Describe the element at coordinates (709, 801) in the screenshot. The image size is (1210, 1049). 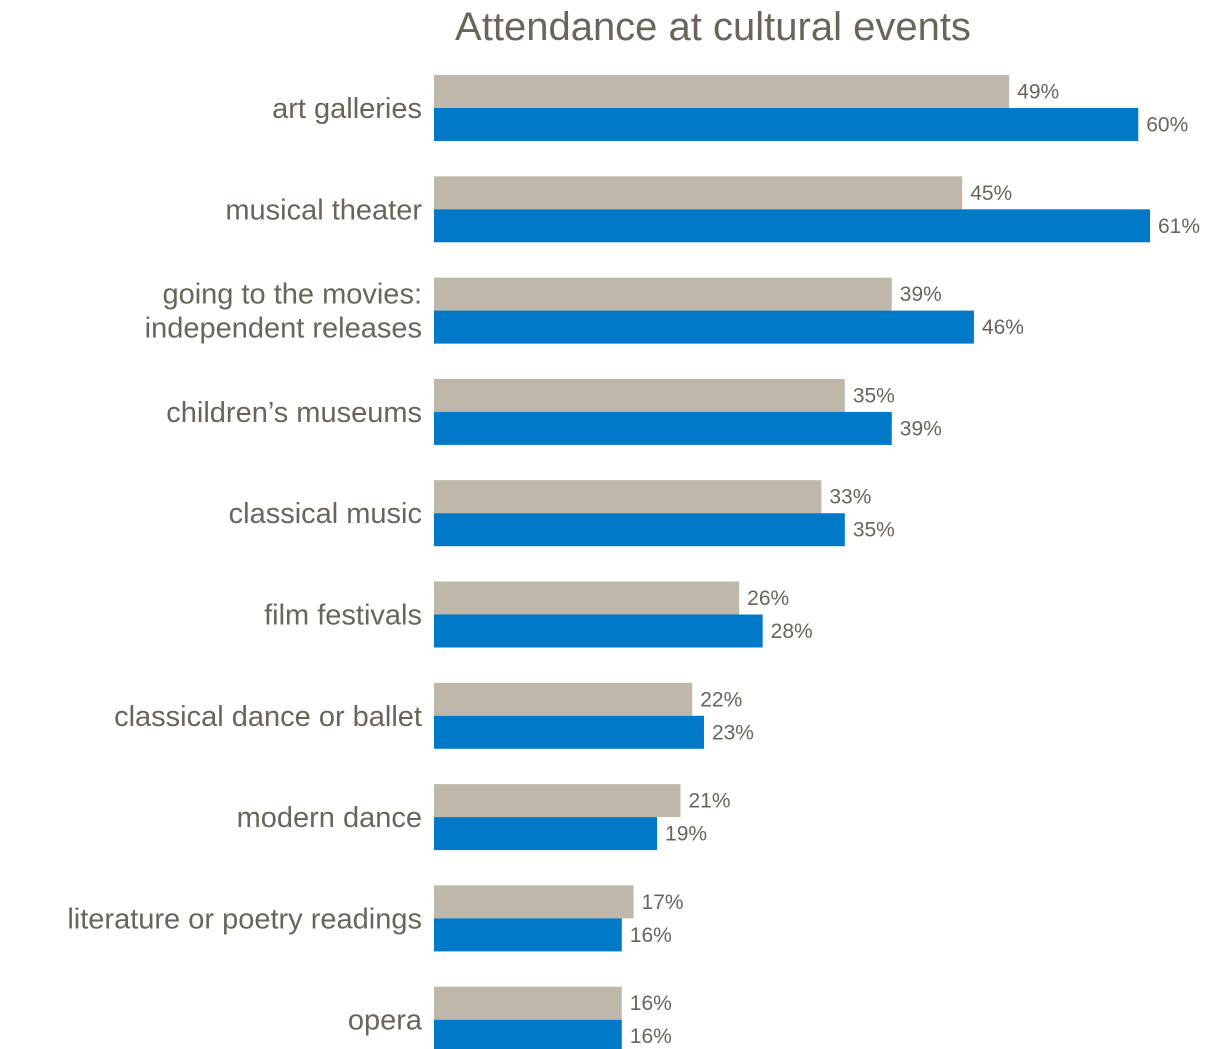
I see `value-label-gray-7: 21%` at that location.